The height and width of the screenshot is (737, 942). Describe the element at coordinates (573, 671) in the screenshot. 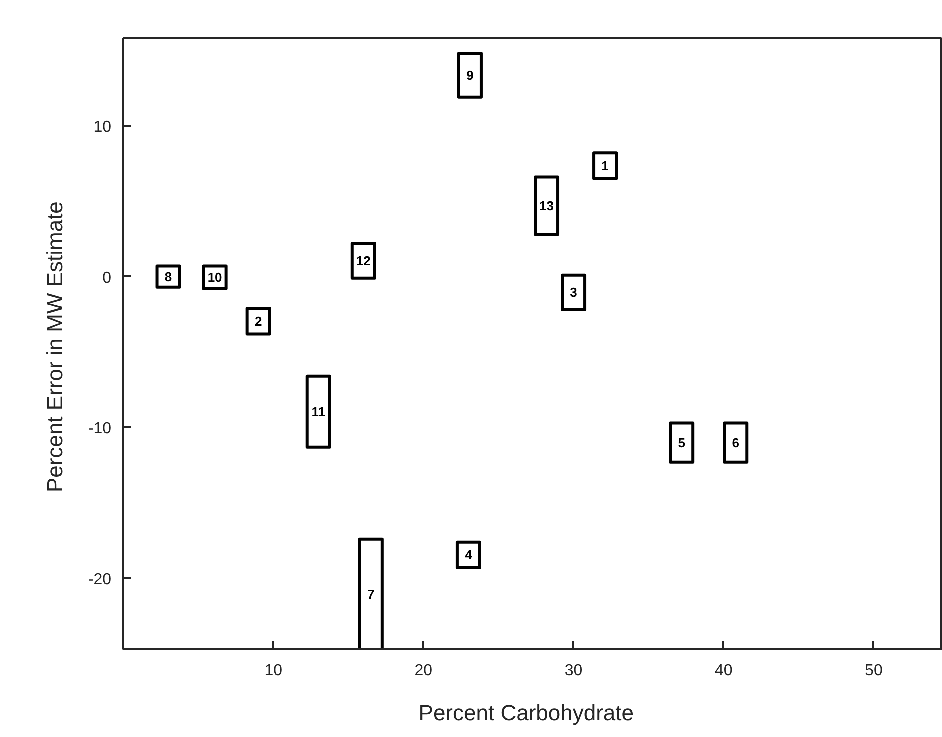

I see `x-tick-label: 30` at that location.